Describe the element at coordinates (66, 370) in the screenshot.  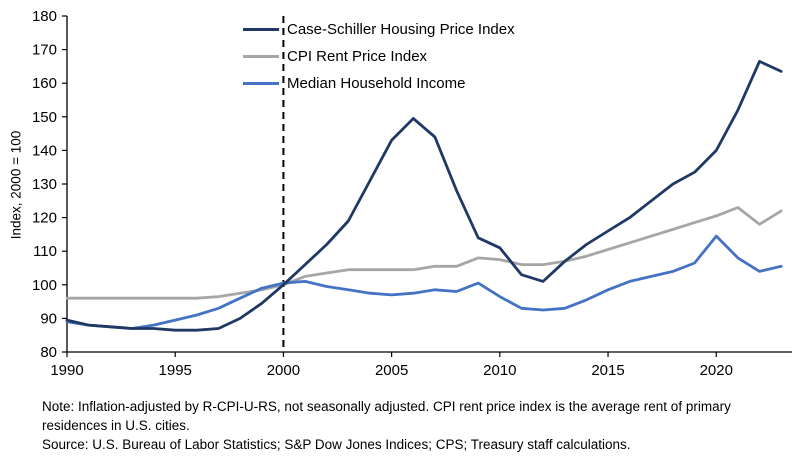
I see `x-tick-label: 1990` at that location.